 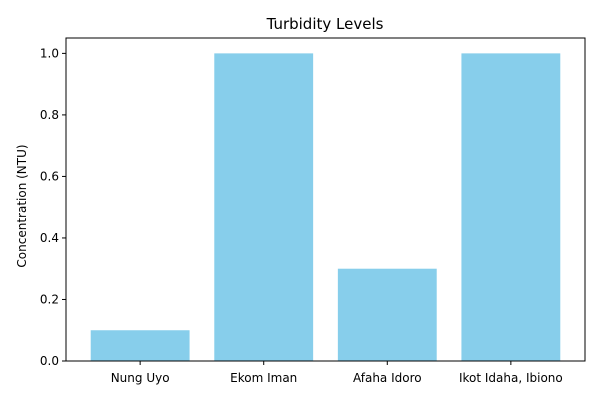 What do you see at coordinates (49, 361) in the screenshot?
I see `y-tick-label: 0.0` at bounding box center [49, 361].